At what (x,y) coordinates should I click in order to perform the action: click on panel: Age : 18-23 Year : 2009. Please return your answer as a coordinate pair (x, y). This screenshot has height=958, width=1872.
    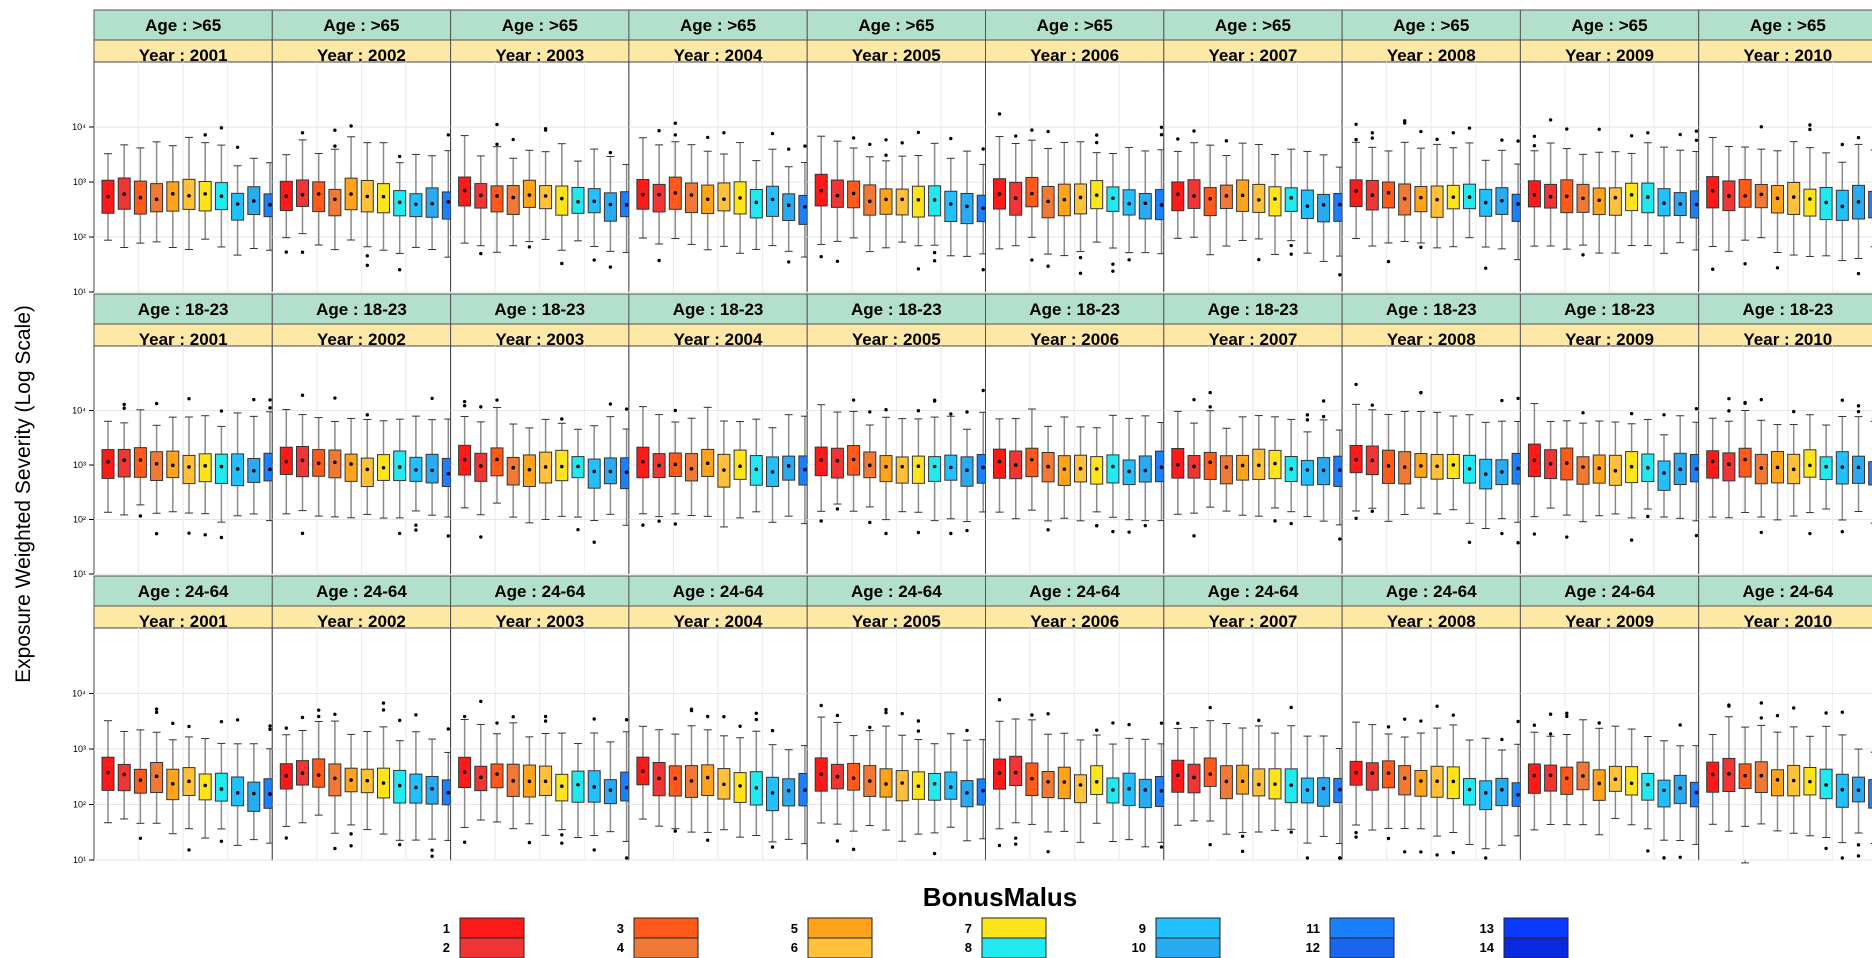
    Looking at the image, I should click on (1611, 434).